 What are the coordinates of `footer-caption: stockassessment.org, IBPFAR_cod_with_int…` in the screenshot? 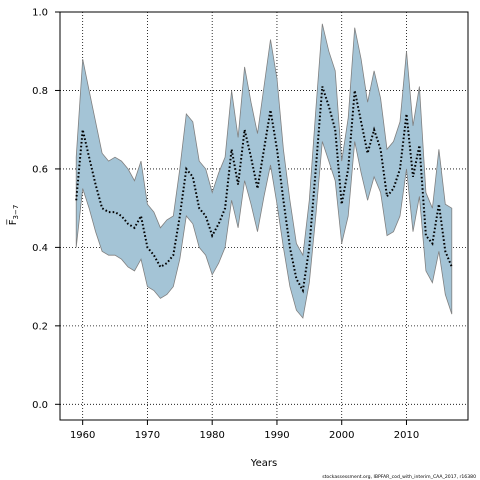 It's located at (399, 477).